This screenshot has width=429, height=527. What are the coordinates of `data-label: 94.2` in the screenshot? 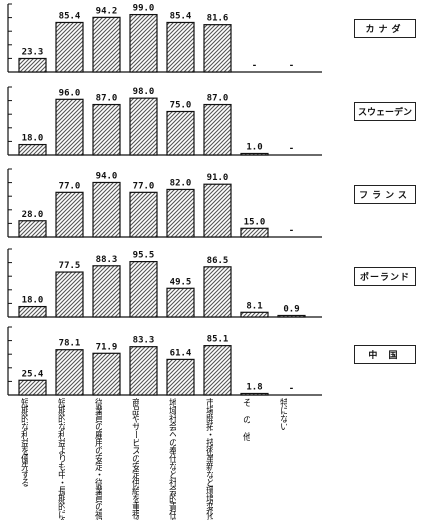 It's located at (107, 11).